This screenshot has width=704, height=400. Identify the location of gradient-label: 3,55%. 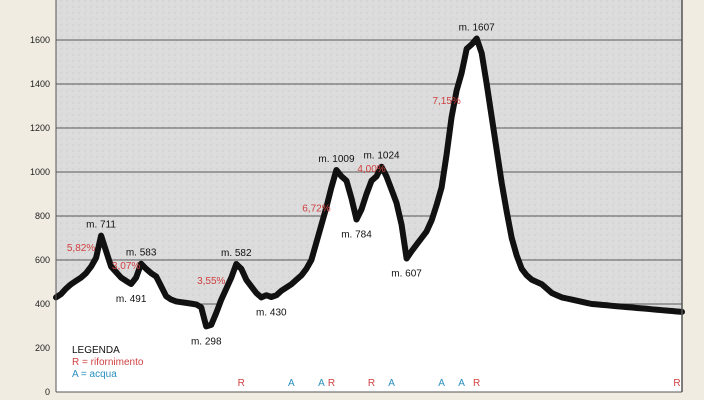
(211, 281).